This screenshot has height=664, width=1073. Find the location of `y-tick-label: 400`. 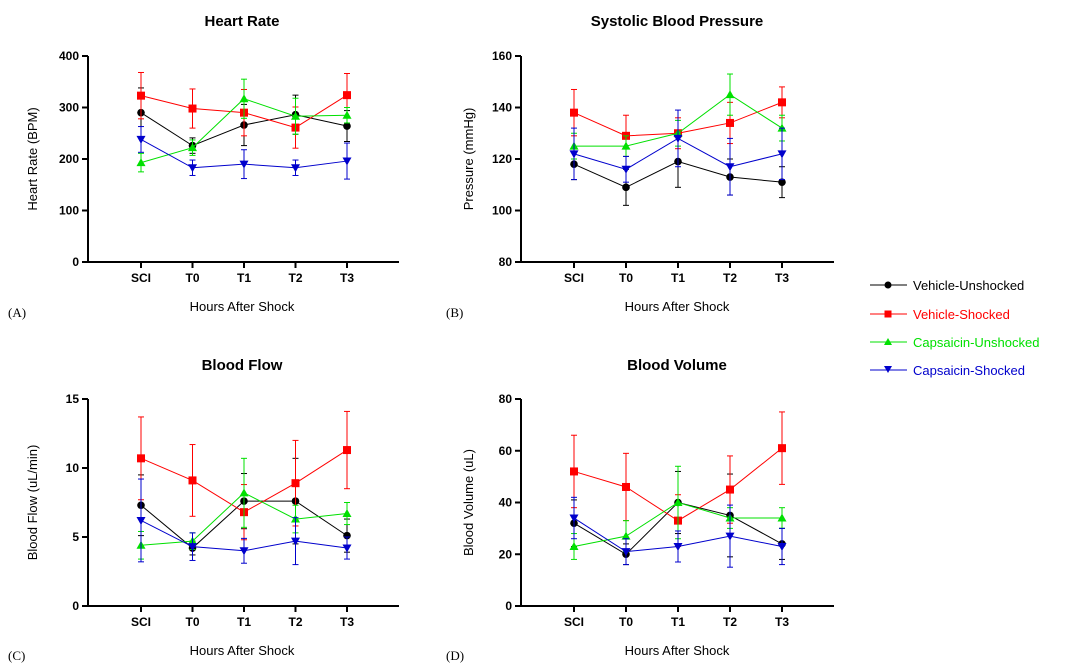

y-tick-label: 400 is located at coordinates (69, 56).